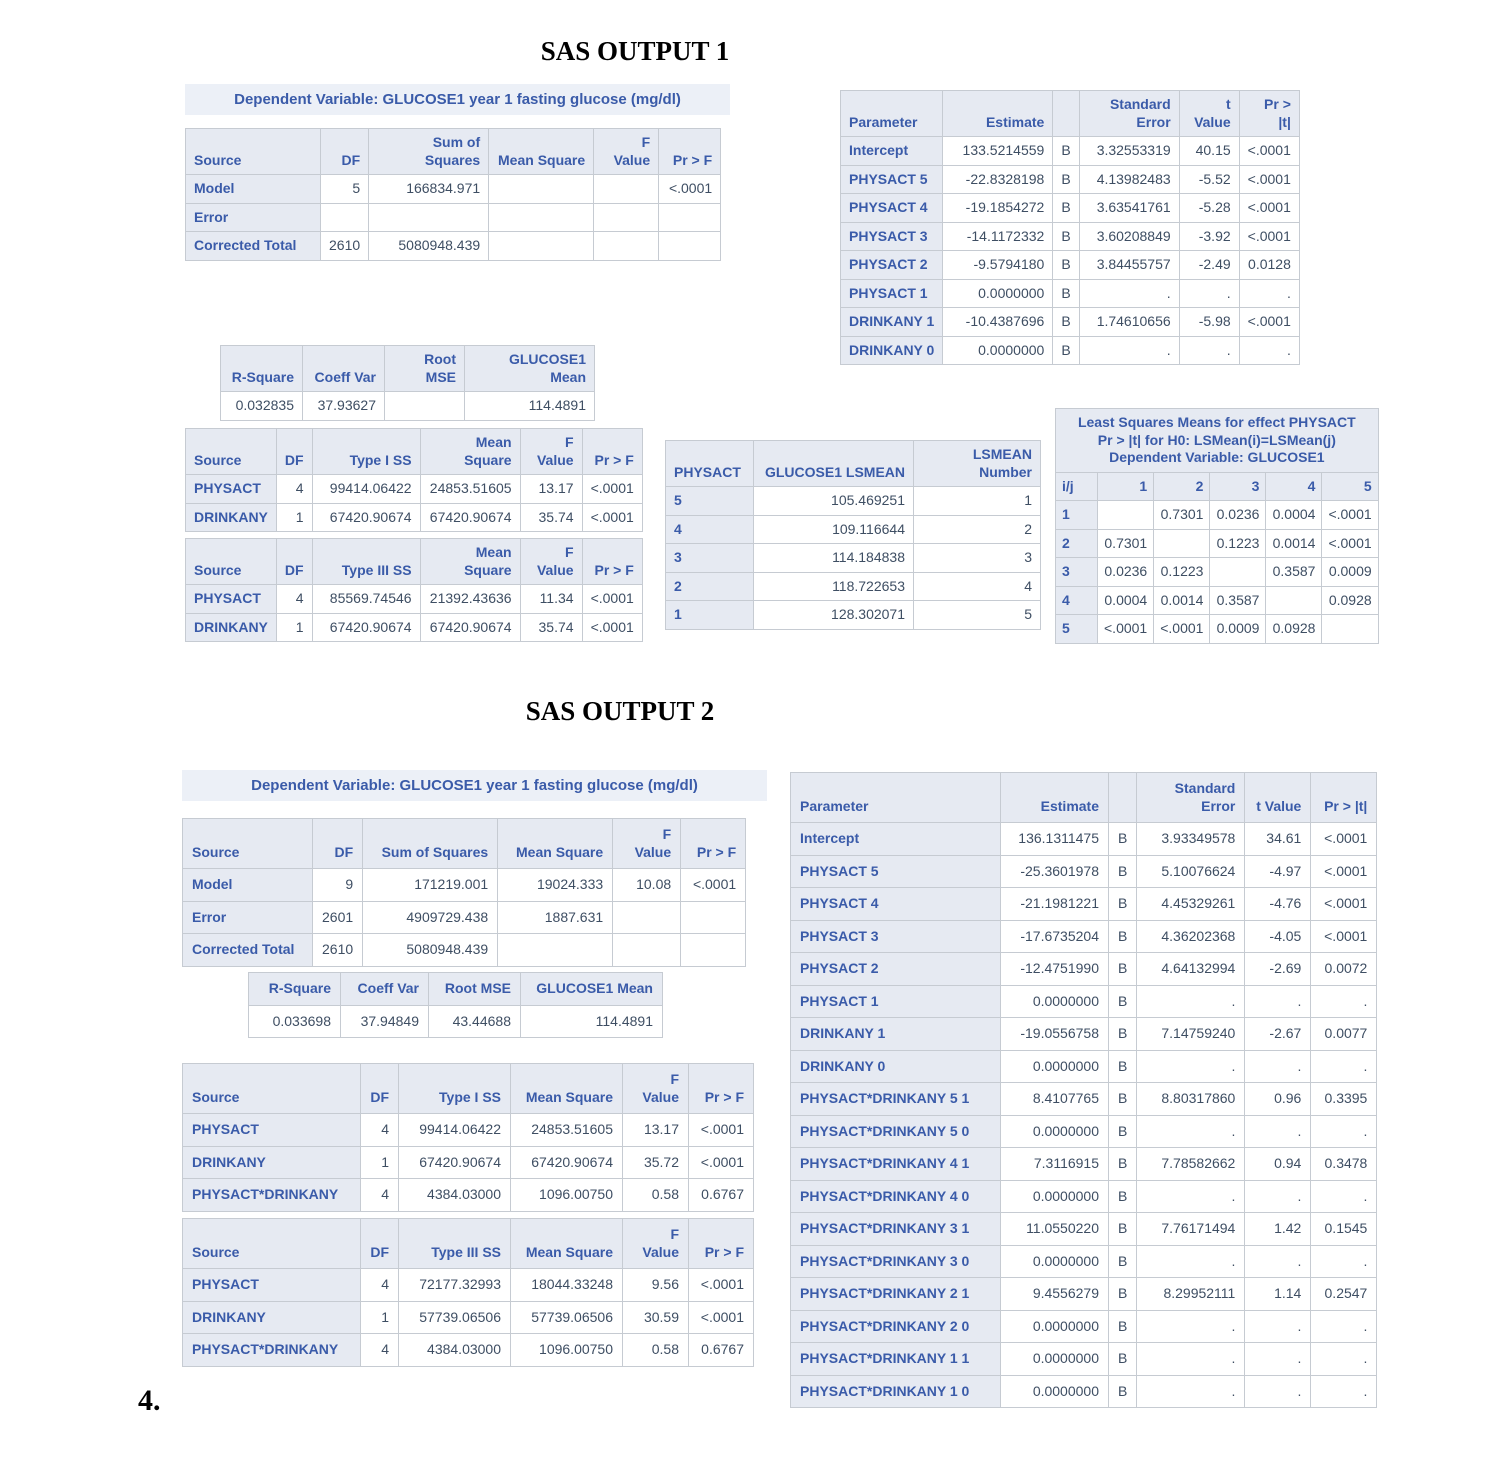  What do you see at coordinates (1054, 1229) in the screenshot?
I see `data-cell: 11.0550220` at bounding box center [1054, 1229].